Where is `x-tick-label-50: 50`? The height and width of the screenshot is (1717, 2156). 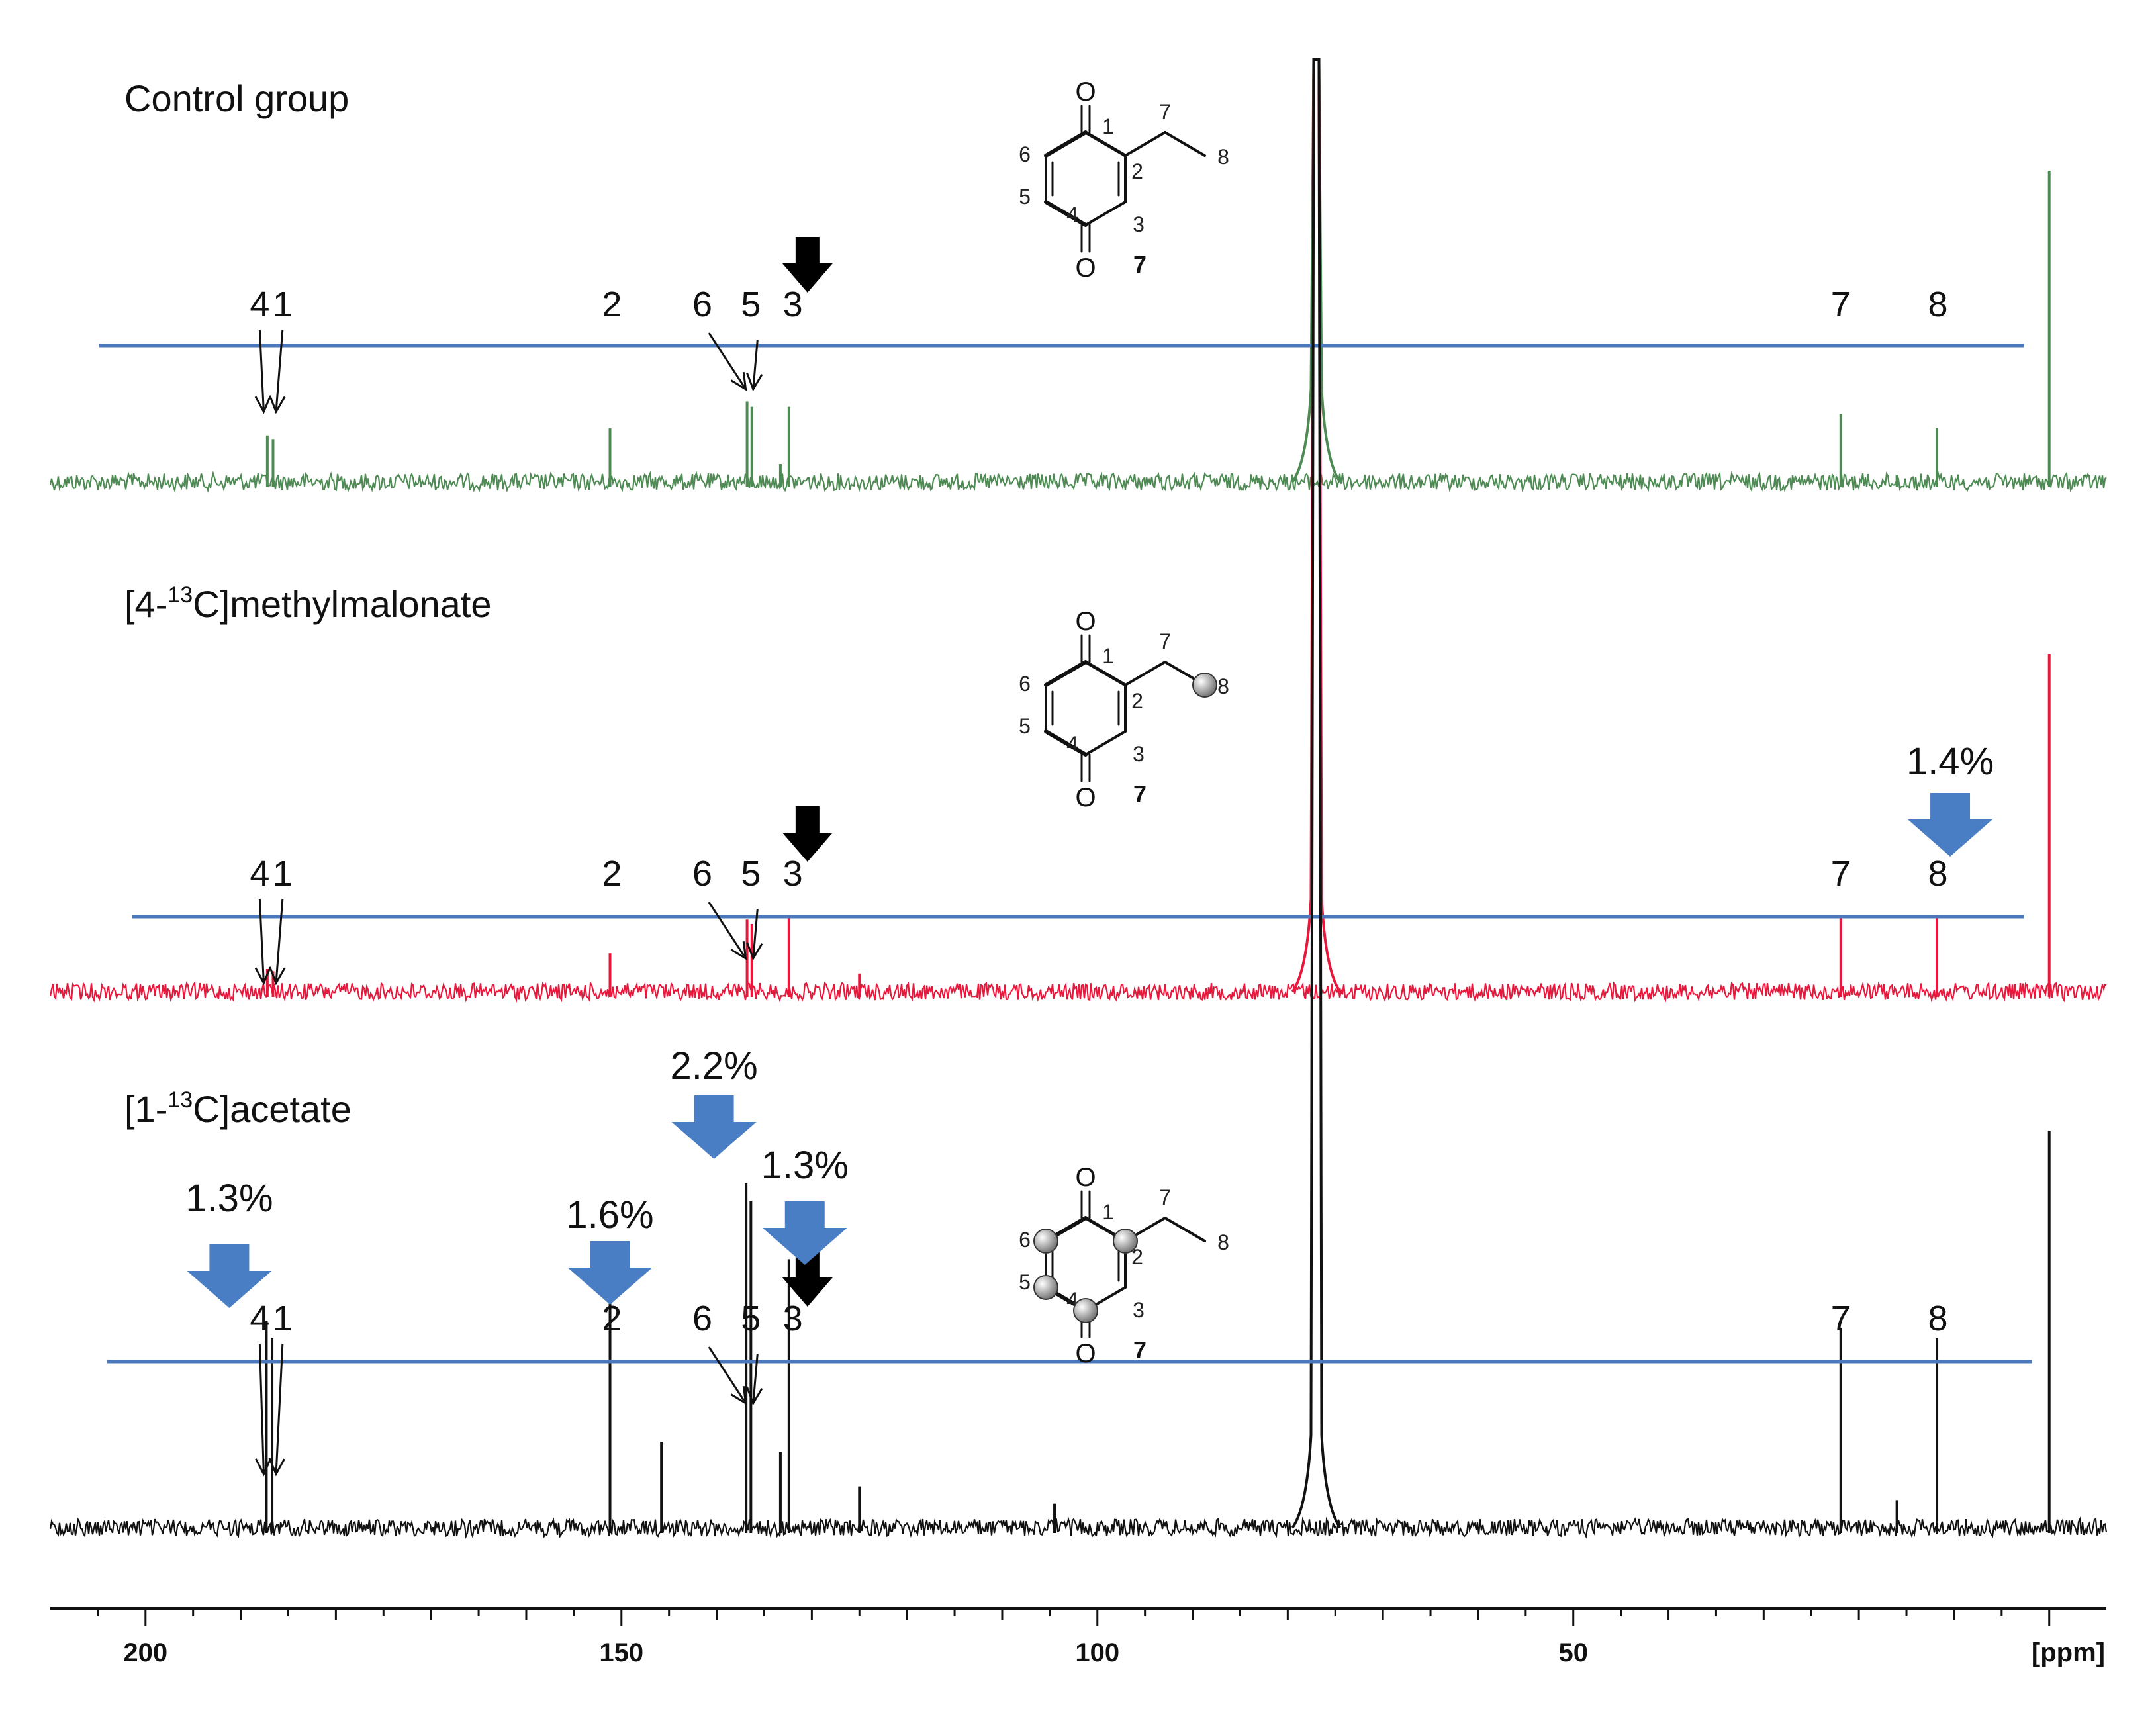
x-tick-label-50: 50 is located at coordinates (1573, 1652).